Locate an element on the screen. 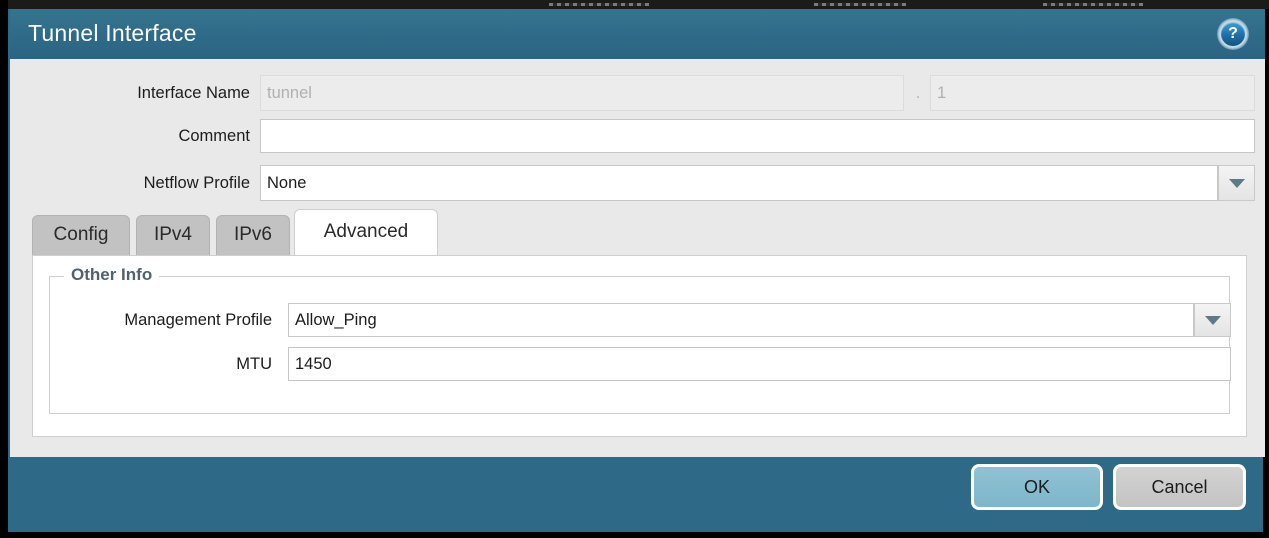 The image size is (1269, 538). comment-label: Comment is located at coordinates (214, 136).